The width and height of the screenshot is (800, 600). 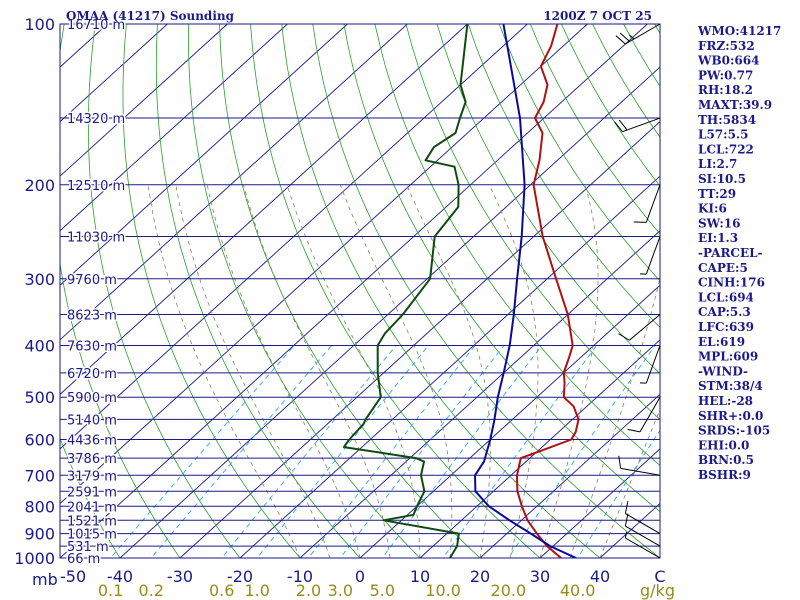 I want to click on chart-time: 1200Z 7 OCT 25, so click(x=597, y=16).